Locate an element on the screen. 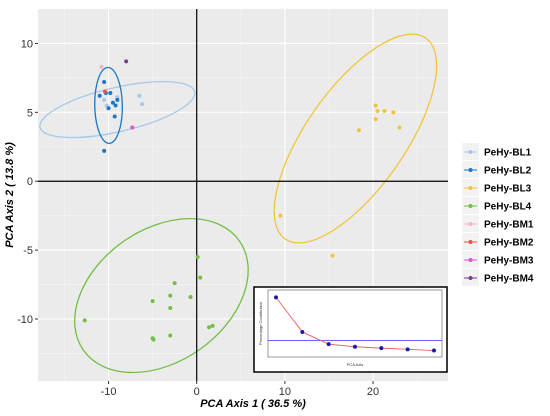 The image size is (550, 416). legend-label: PeHy-BL4 is located at coordinates (508, 207).